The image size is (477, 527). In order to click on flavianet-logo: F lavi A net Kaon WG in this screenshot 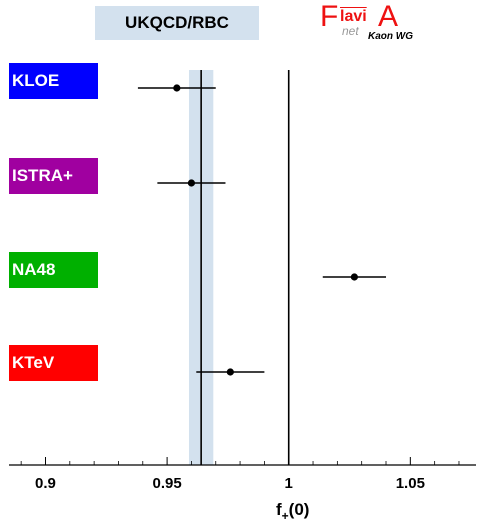, I will do `click(373, 25)`.